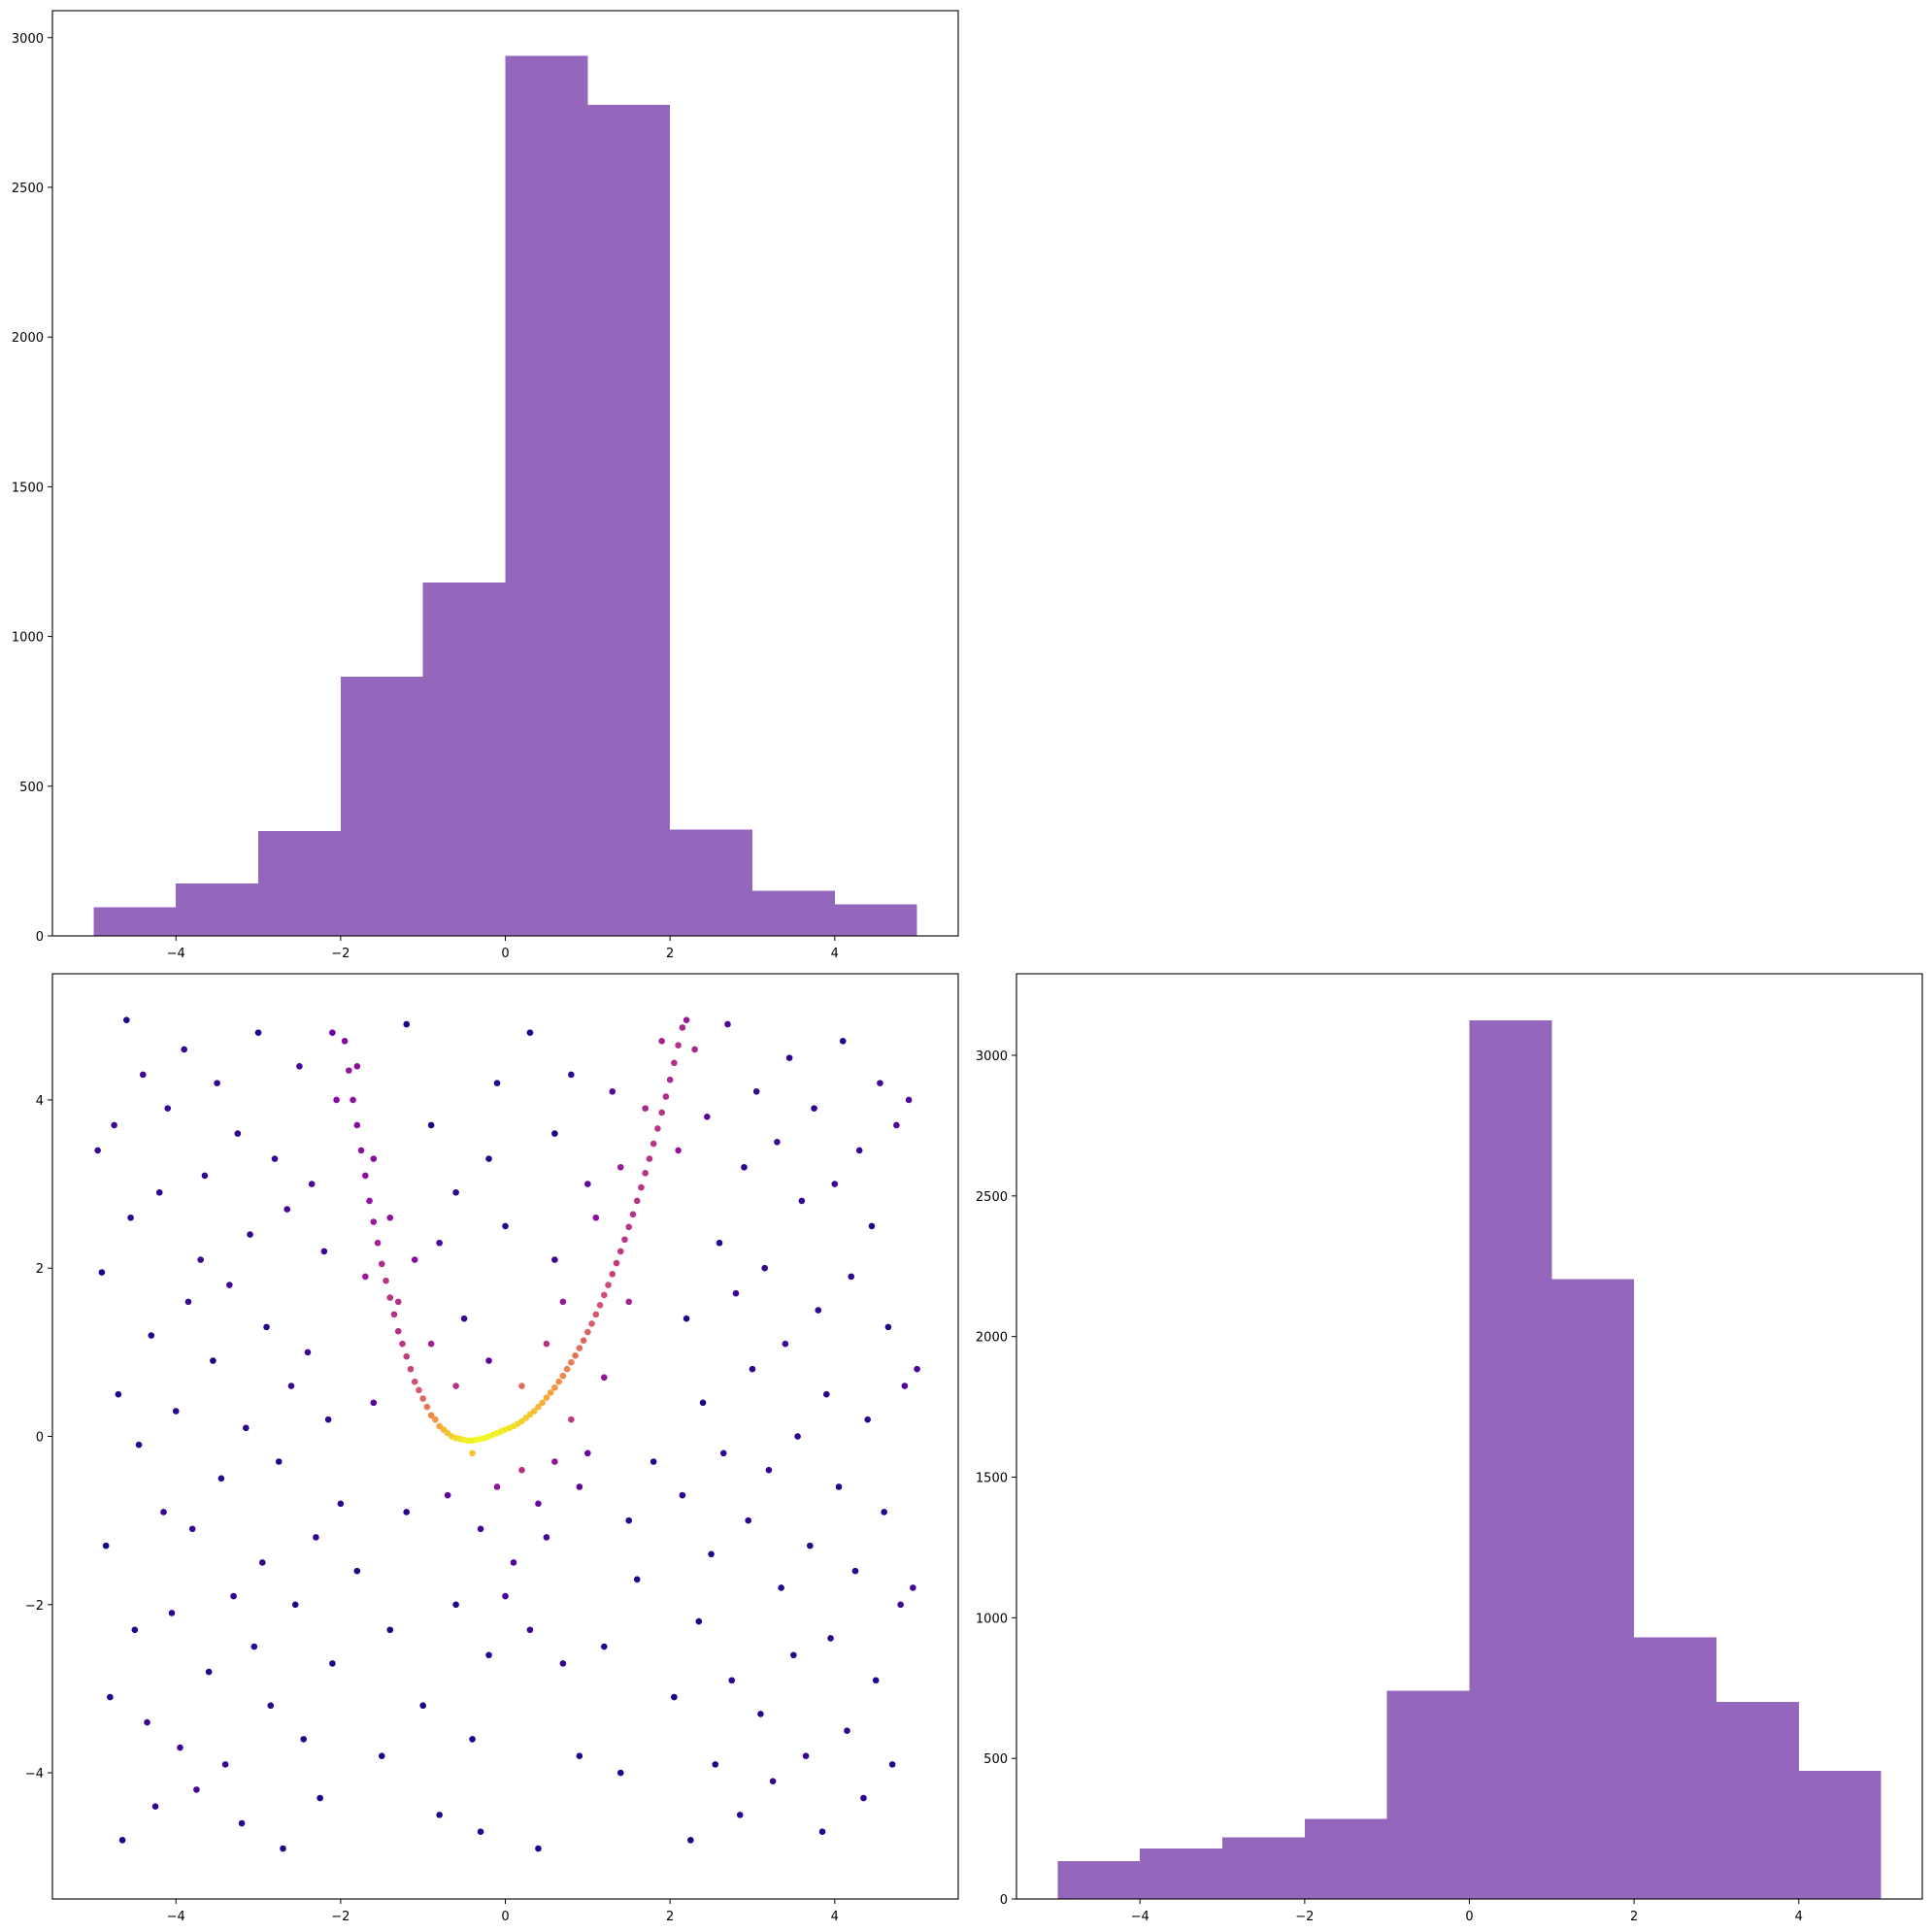 This screenshot has width=1932, height=1932. What do you see at coordinates (992, 1338) in the screenshot?
I see `y-tick-label: 2000` at bounding box center [992, 1338].